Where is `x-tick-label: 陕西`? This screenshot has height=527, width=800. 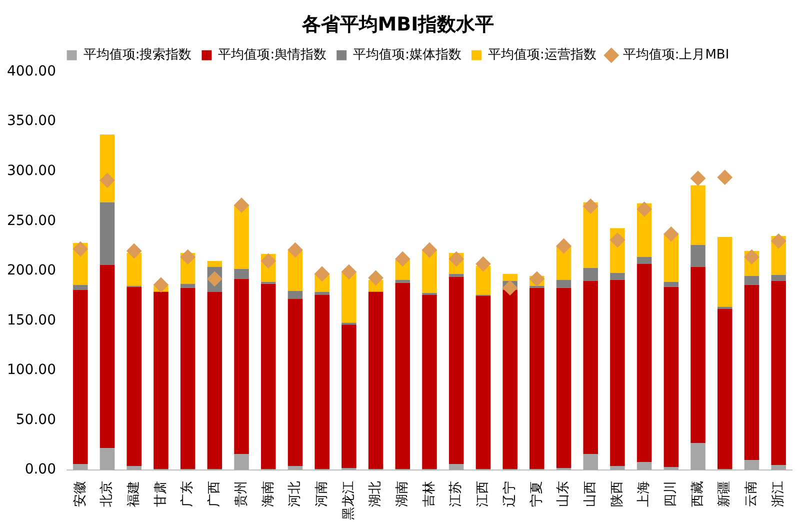
x-tick-label: 陕西 is located at coordinates (617, 494).